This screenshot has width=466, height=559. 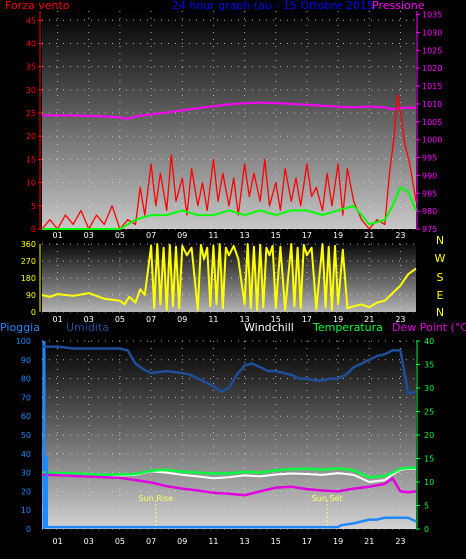 What do you see at coordinates (429, 327) in the screenshot?
I see `dew-point-label: Dew Point (°C)` at bounding box center [429, 327].